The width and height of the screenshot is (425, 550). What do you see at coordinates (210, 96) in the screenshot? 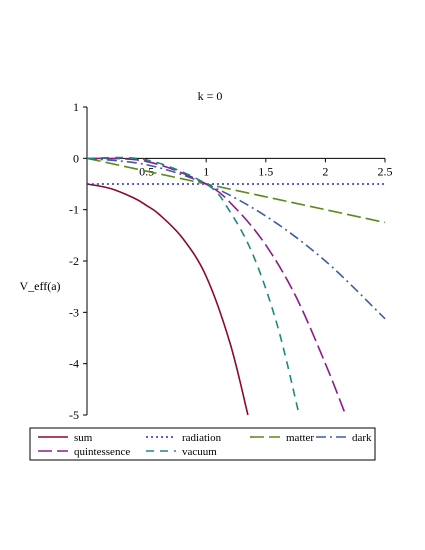
I see `chart-title: k = 0` at bounding box center [210, 96].